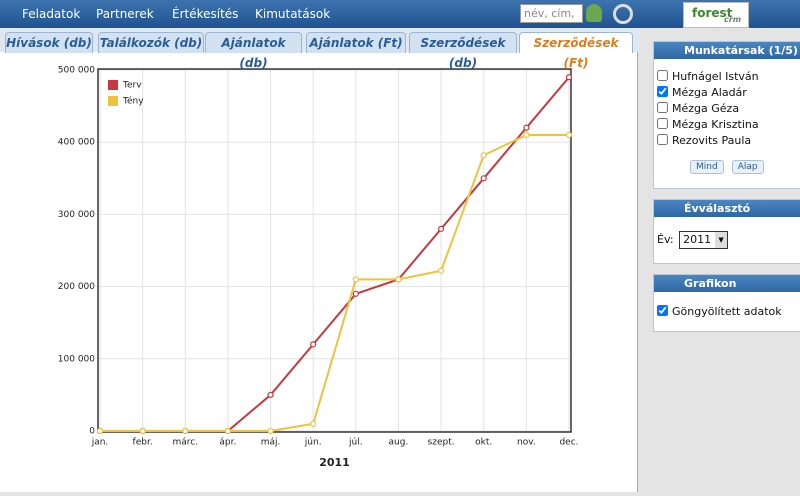  What do you see at coordinates (253, 51) in the screenshot?
I see `tab: Ajánlatok (db)` at bounding box center [253, 51].